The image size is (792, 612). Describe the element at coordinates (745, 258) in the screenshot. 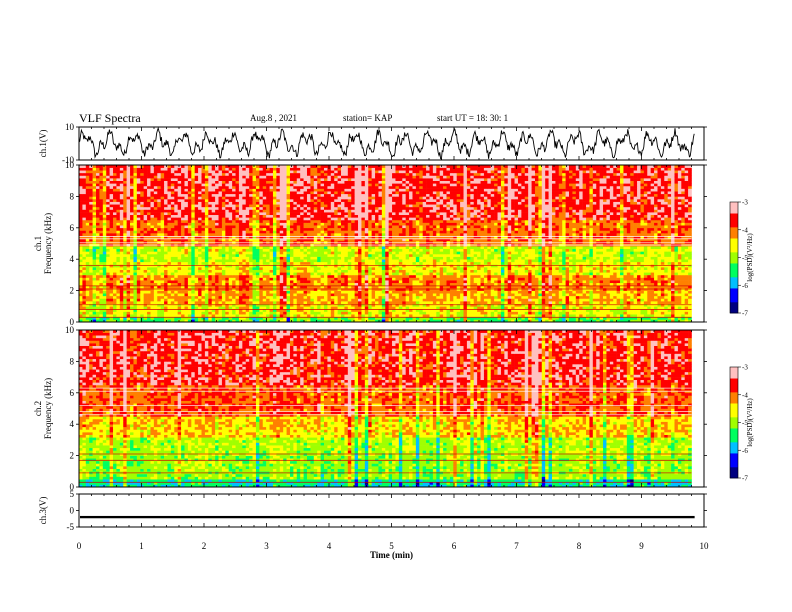

I see `ch1-spectrogram-colorbar-tick-label: -5` at that location.